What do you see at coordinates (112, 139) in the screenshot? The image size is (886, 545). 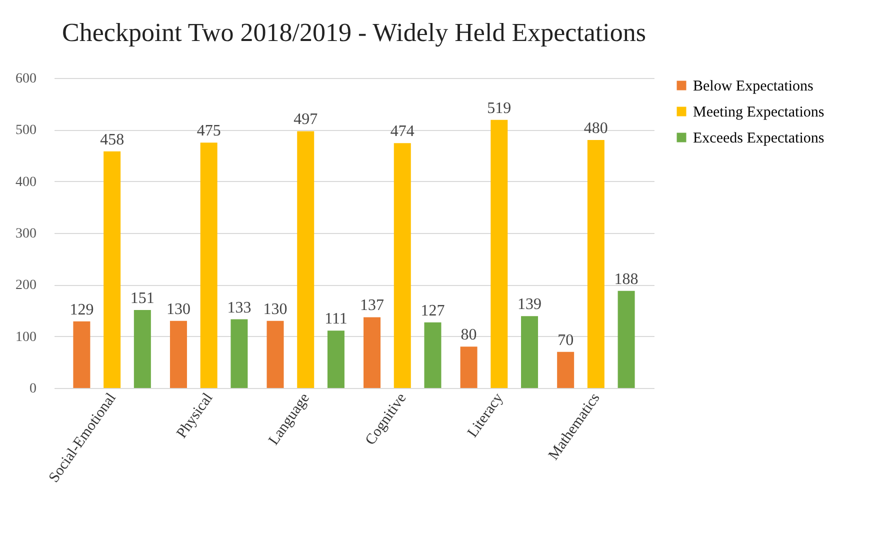 I see `data-label: 458` at bounding box center [112, 139].